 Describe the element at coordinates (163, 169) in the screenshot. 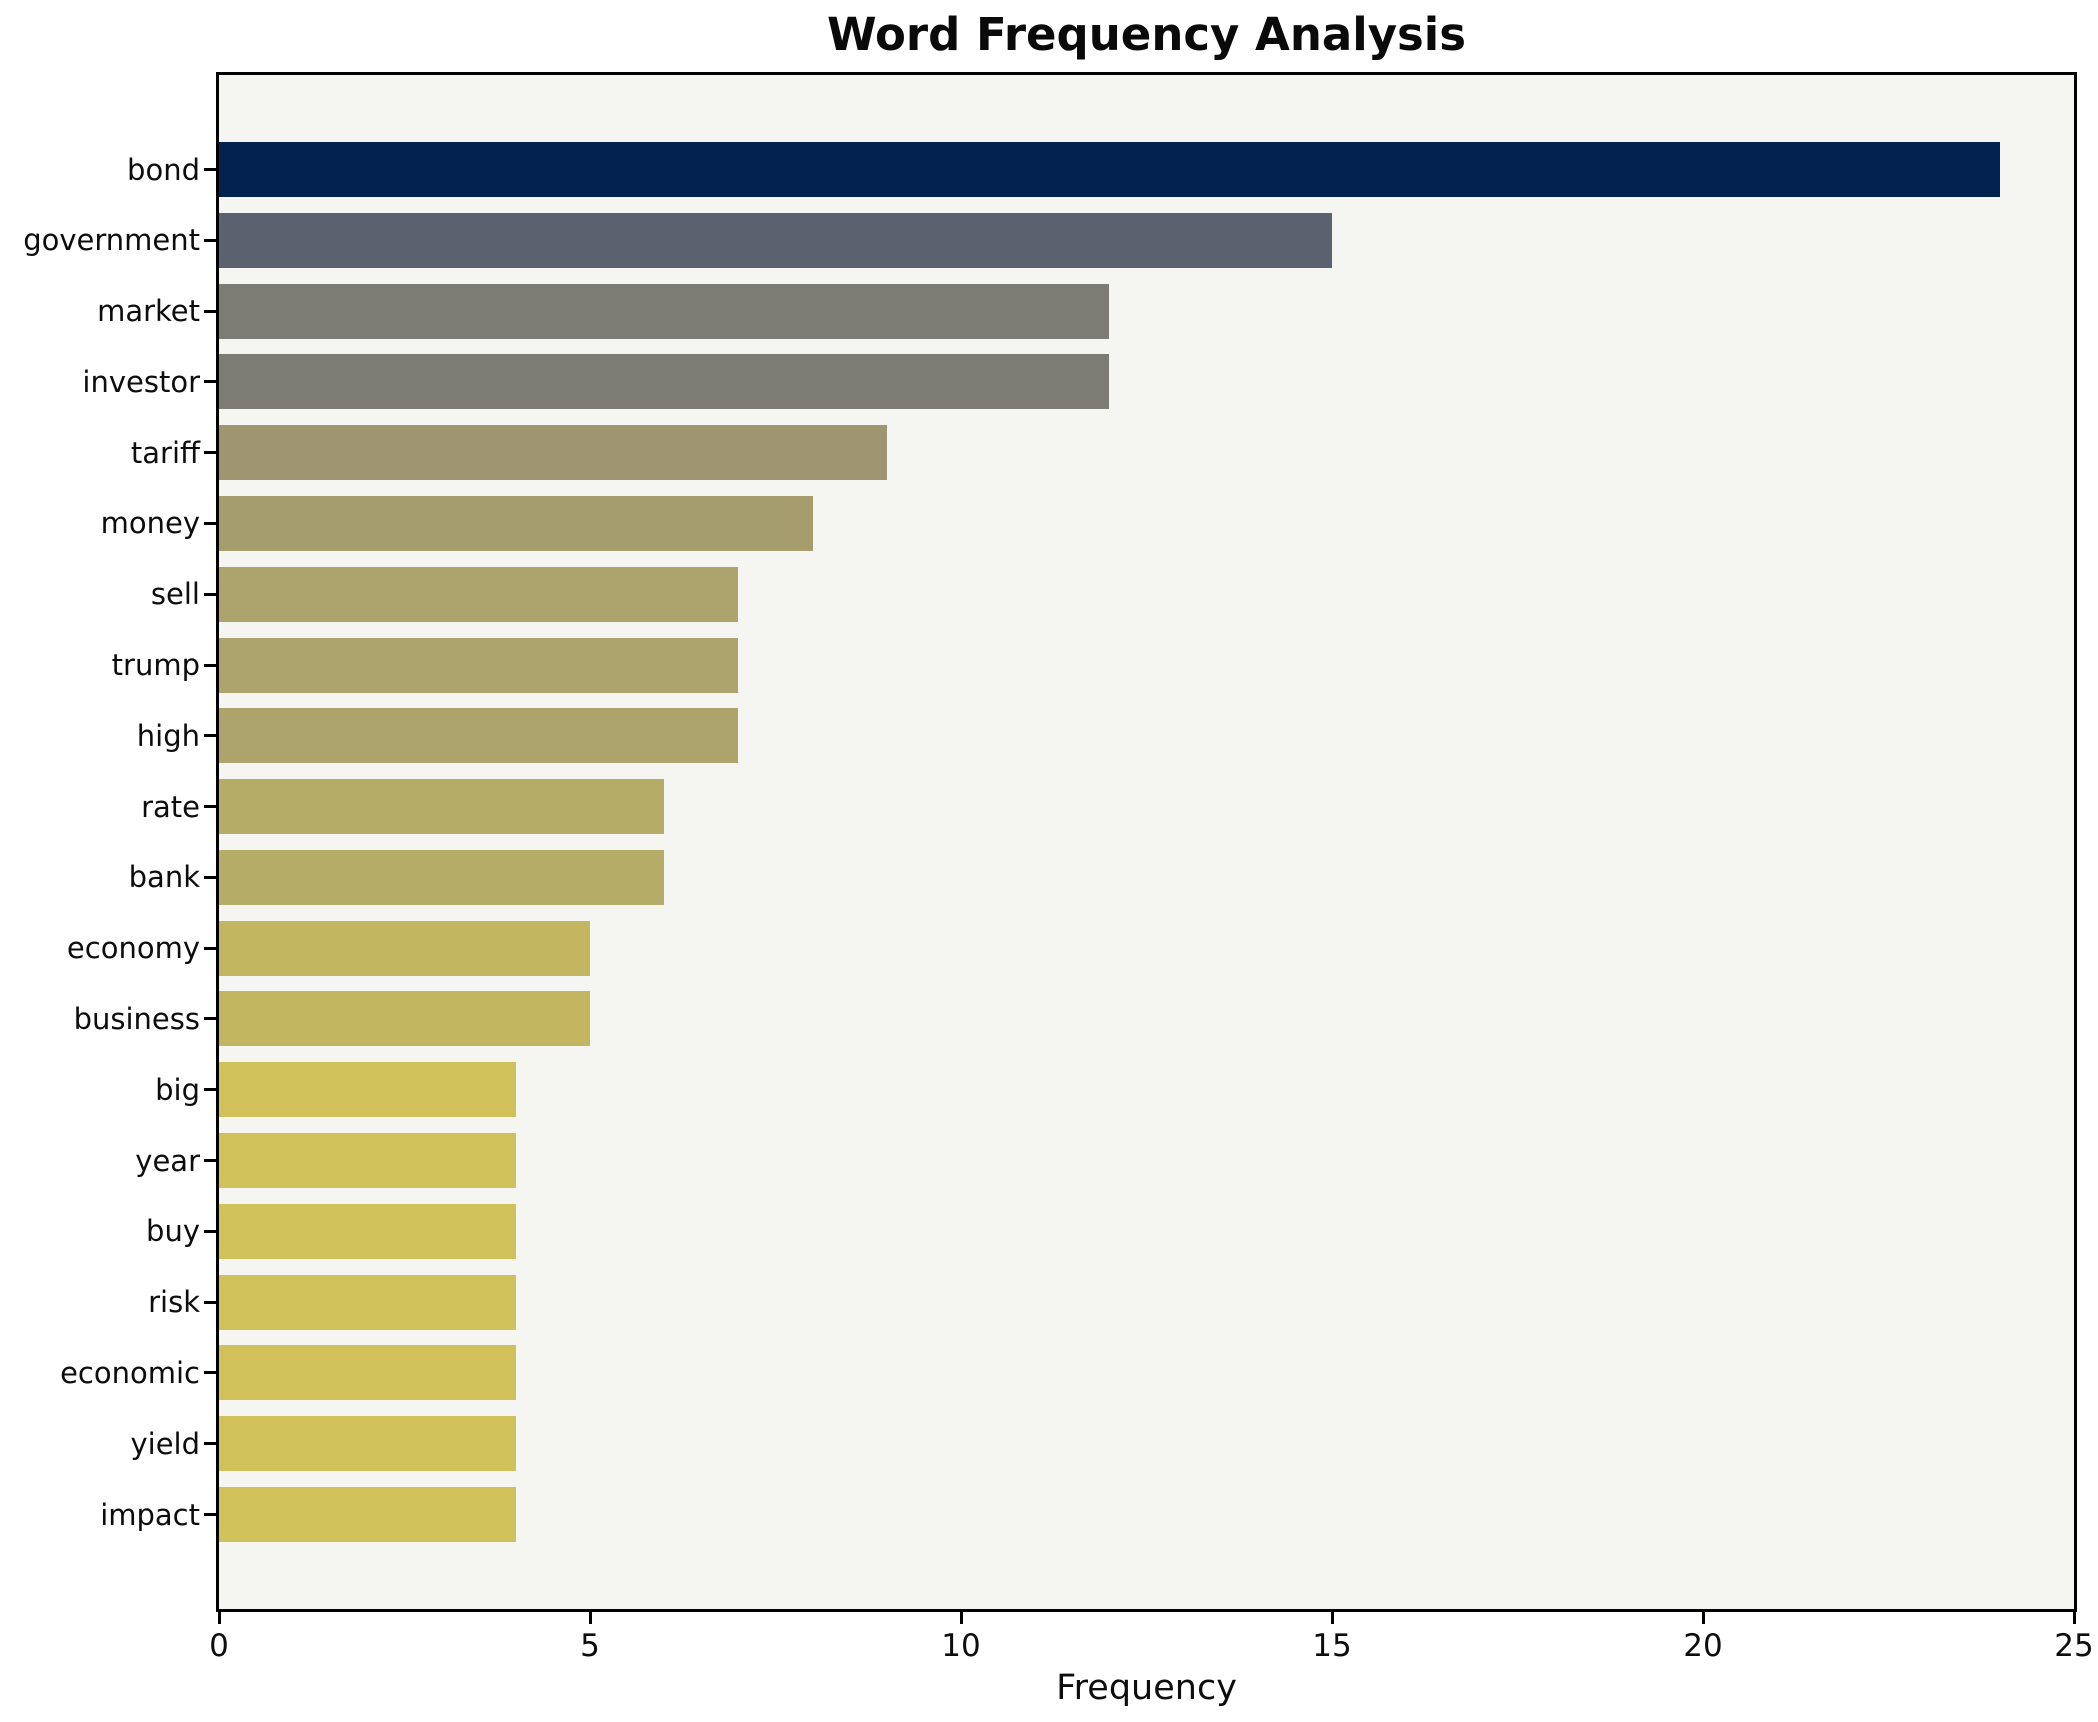

I see `y-tick-label-bond: bond` at that location.